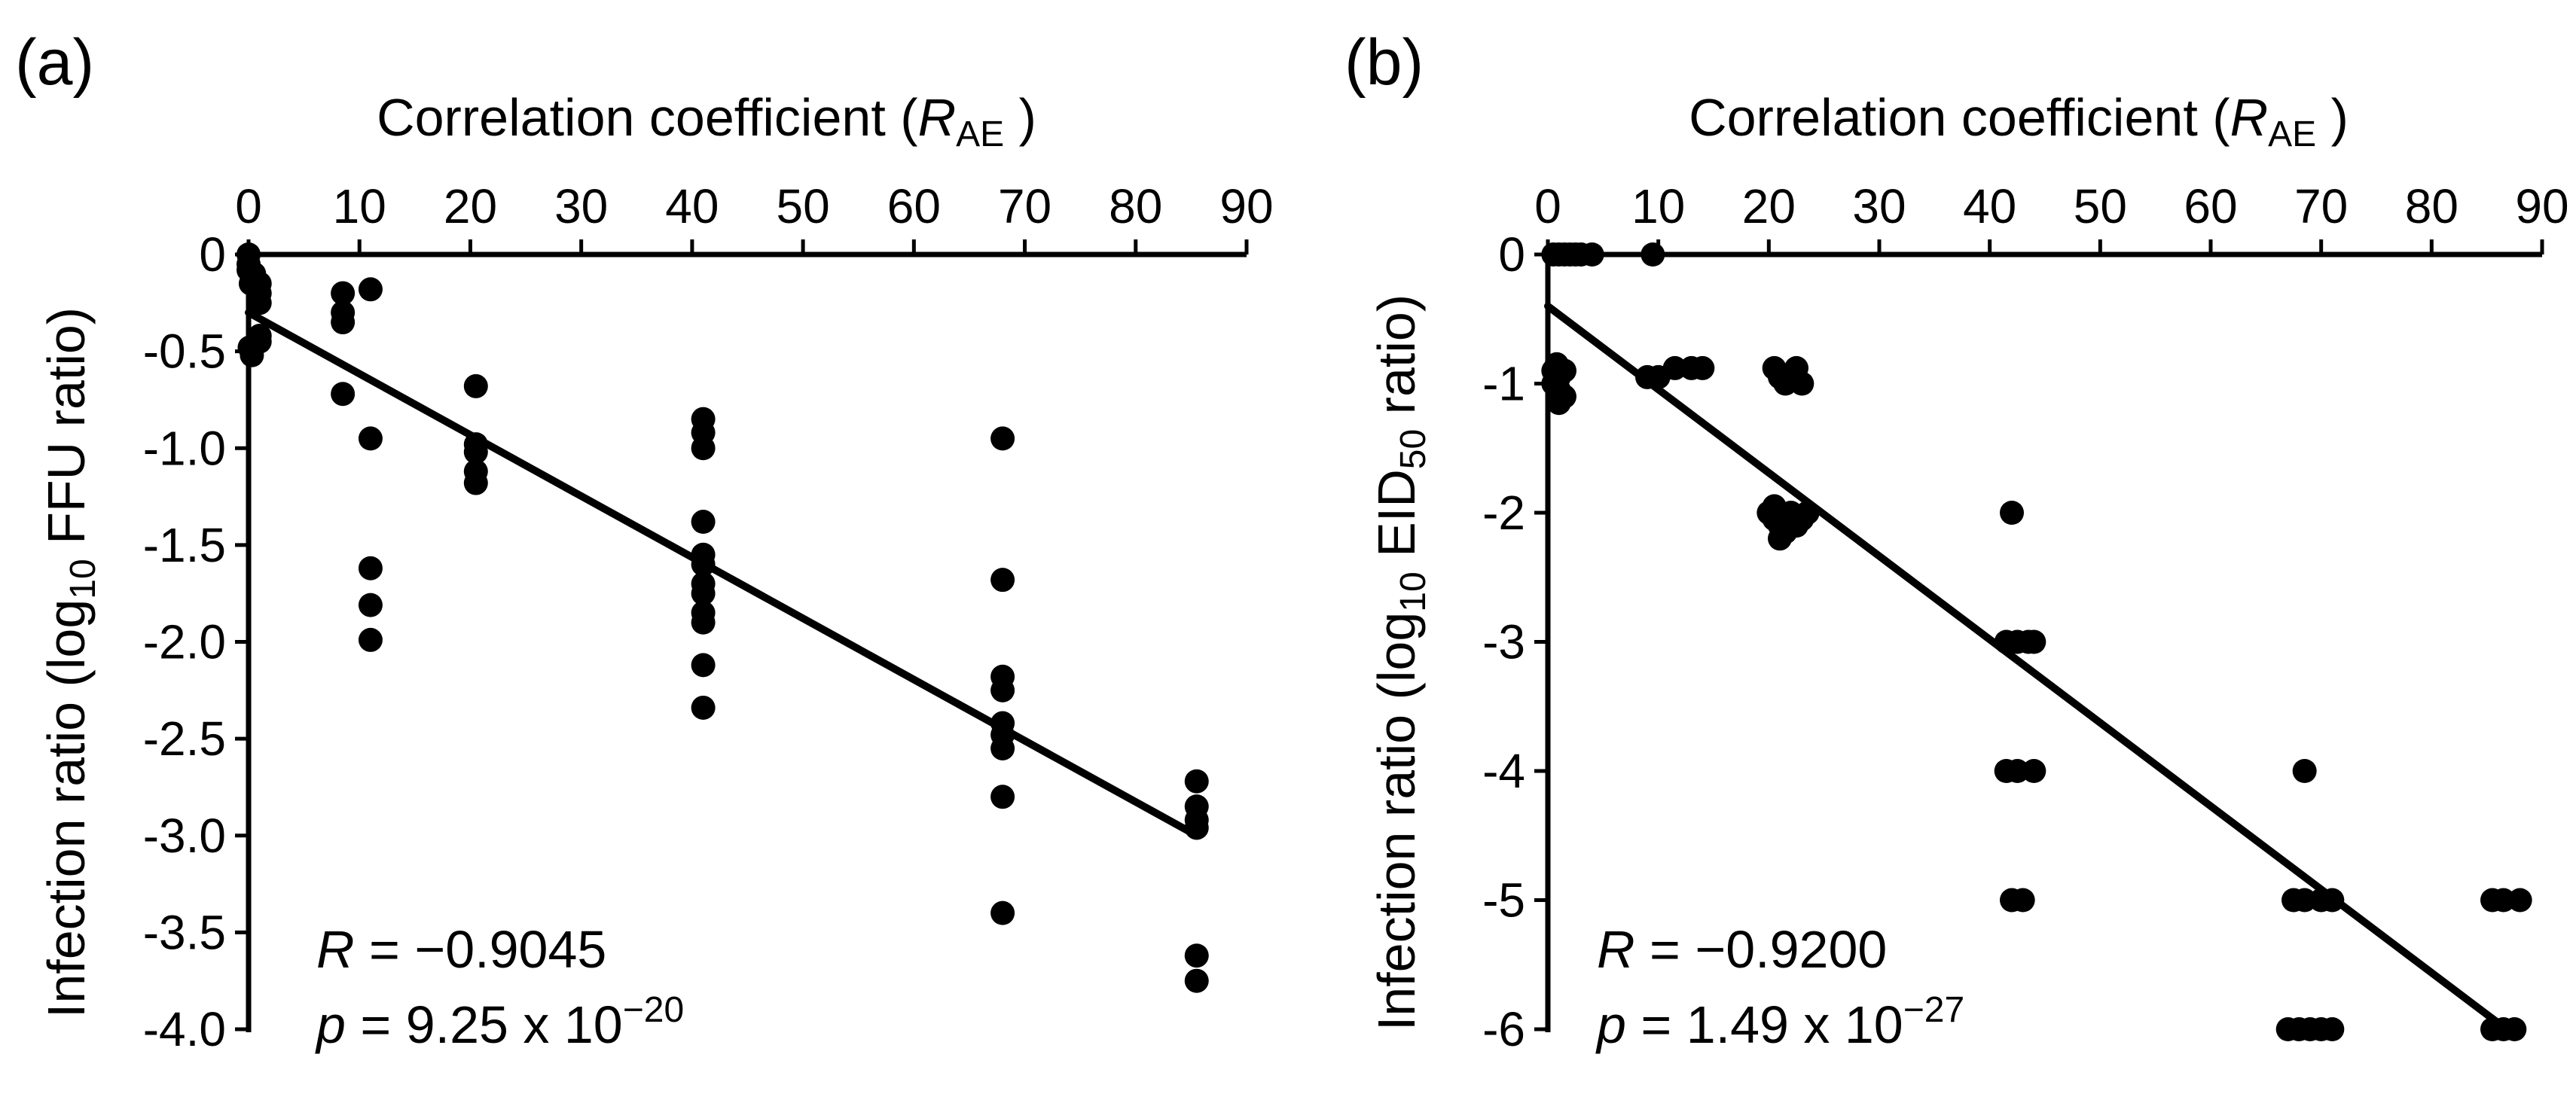  Describe the element at coordinates (1504, 513) in the screenshot. I see `y-tick-label: -2` at that location.